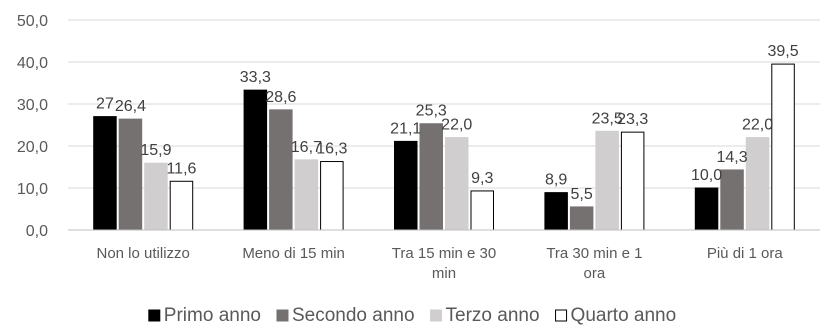 This screenshot has height=329, width=825. I want to click on x-tick-label: ora, so click(595, 273).